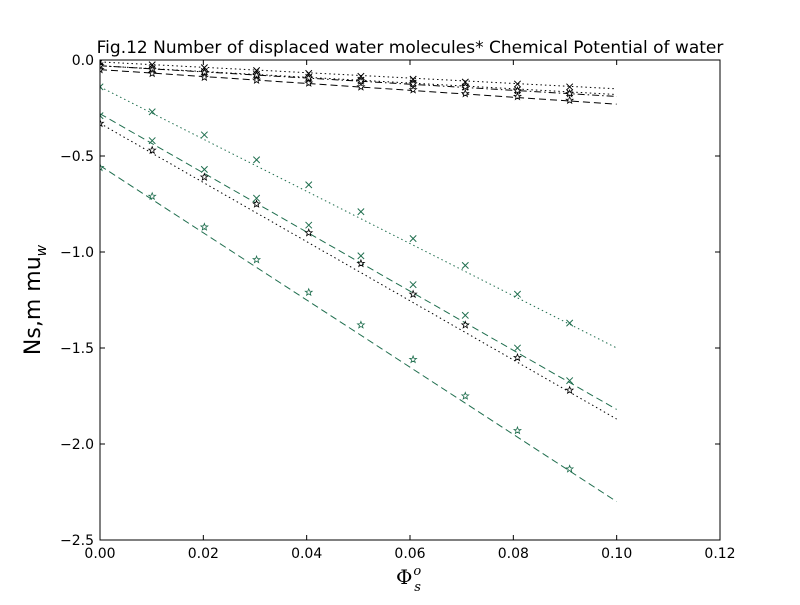 This screenshot has height=605, width=800. What do you see at coordinates (42, 250) in the screenshot?
I see `y-axis-label-subscript: w` at bounding box center [42, 250].